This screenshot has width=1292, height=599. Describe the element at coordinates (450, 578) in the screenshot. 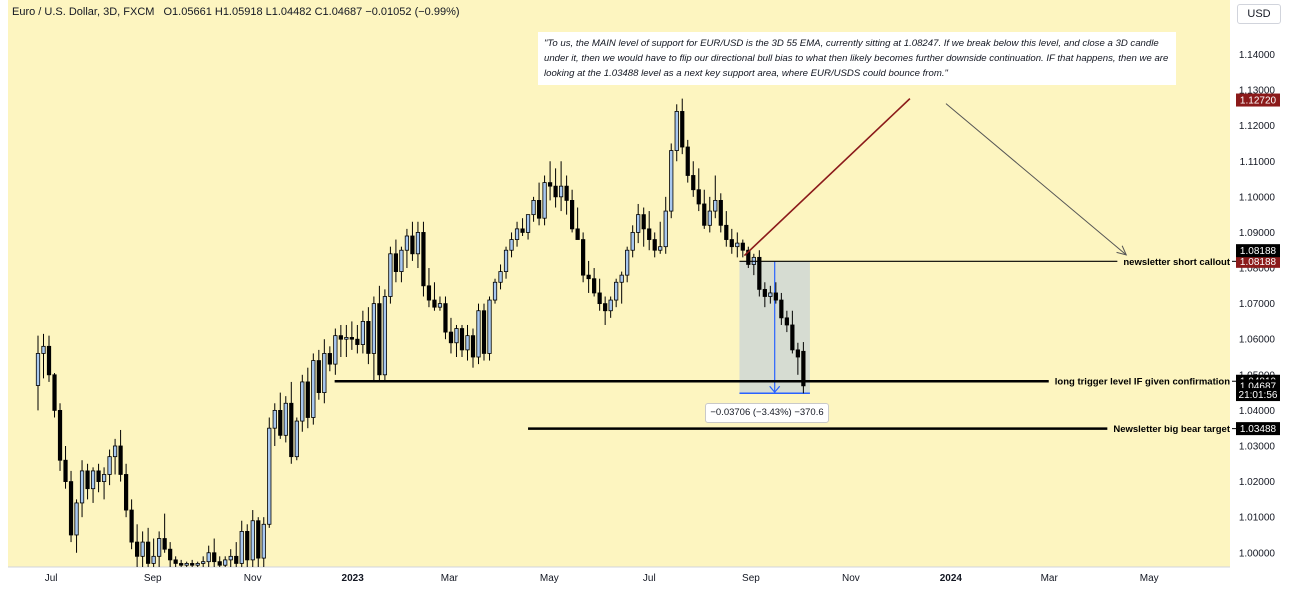

I see `x-tick-label: Mar` at that location.